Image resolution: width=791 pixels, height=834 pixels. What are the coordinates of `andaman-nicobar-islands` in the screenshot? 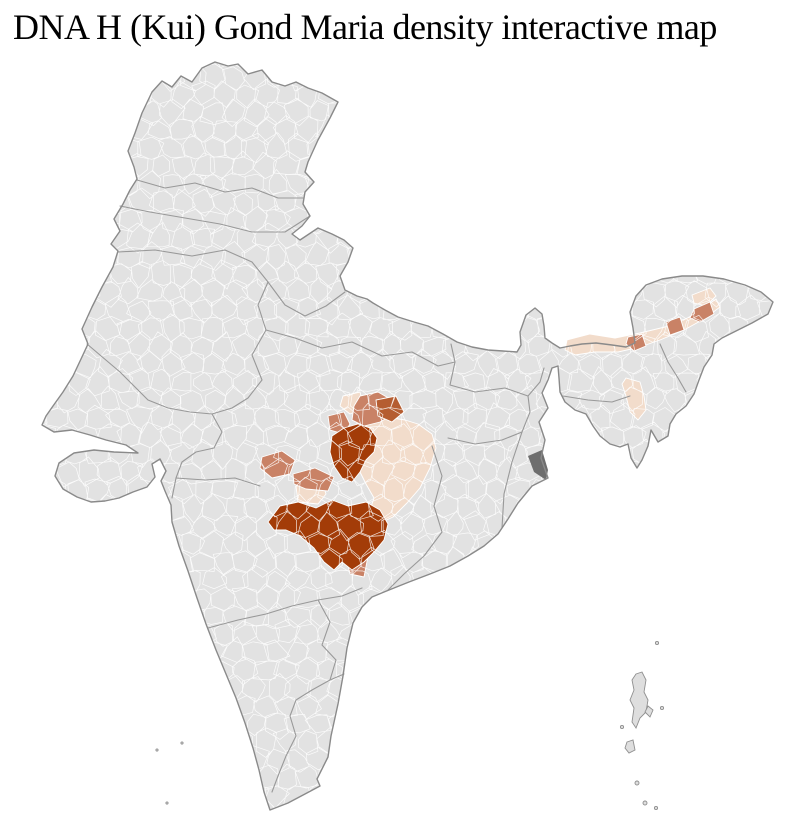 It's located at (642, 725).